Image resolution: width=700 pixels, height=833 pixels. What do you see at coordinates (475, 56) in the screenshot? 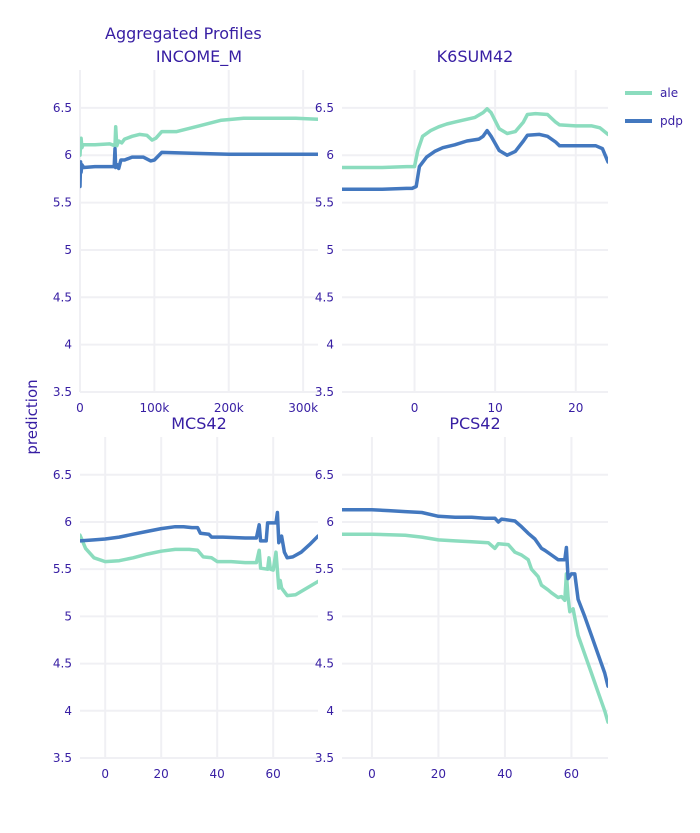
I see `subplot-title: K6SUM42` at bounding box center [475, 56].